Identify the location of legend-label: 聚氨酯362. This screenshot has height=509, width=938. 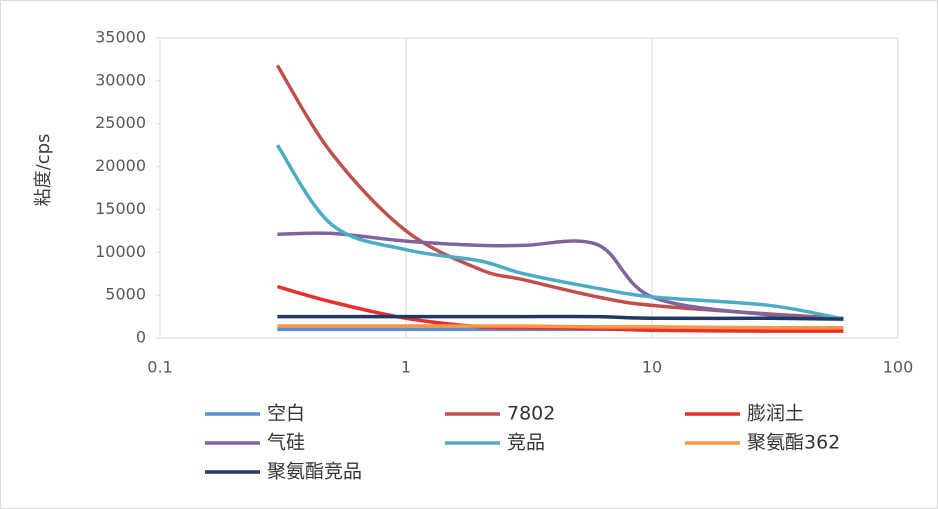
(793, 443).